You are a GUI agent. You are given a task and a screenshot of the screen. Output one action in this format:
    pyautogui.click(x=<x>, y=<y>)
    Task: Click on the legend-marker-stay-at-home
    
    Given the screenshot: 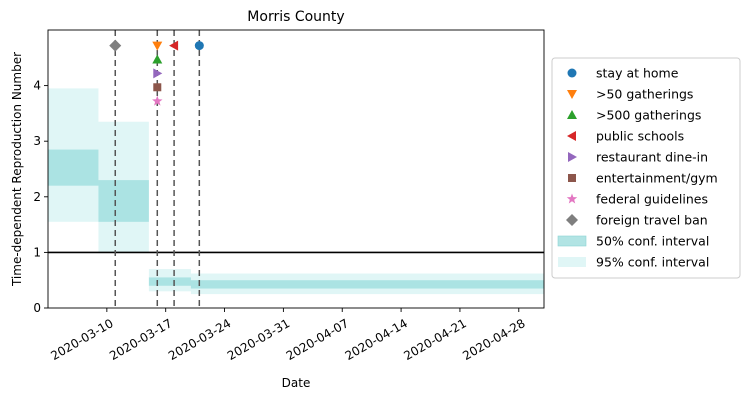 What is the action you would take?
    pyautogui.click(x=572, y=73)
    